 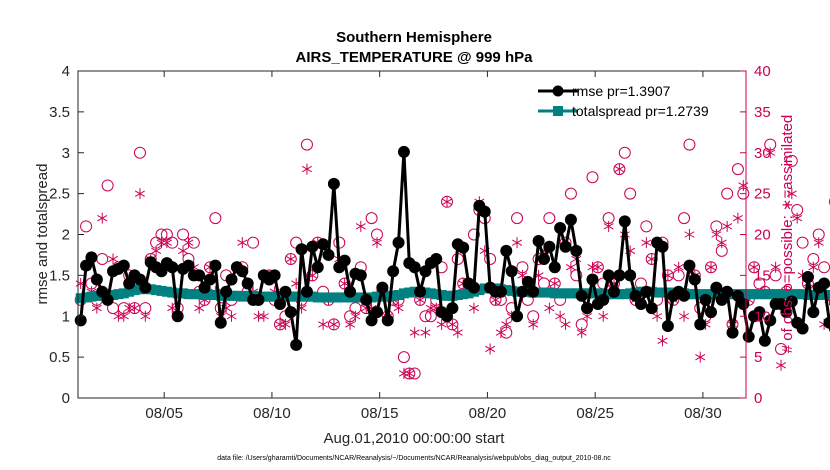 What do you see at coordinates (59, 194) in the screenshot?
I see `y-tick-label: 2.5` at bounding box center [59, 194].